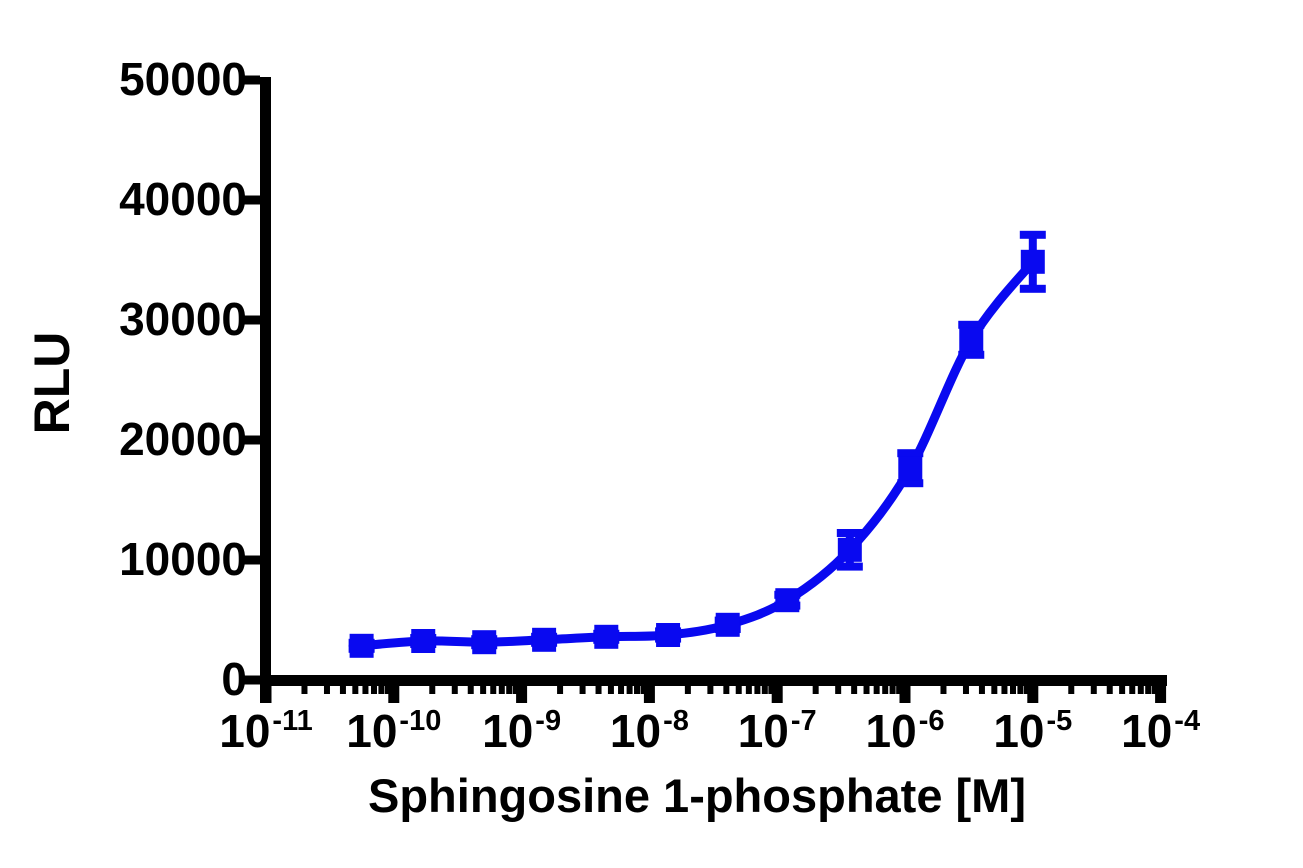  What do you see at coordinates (905, 731) in the screenshot?
I see `x-tick-label: 10⁻⁶` at bounding box center [905, 731].